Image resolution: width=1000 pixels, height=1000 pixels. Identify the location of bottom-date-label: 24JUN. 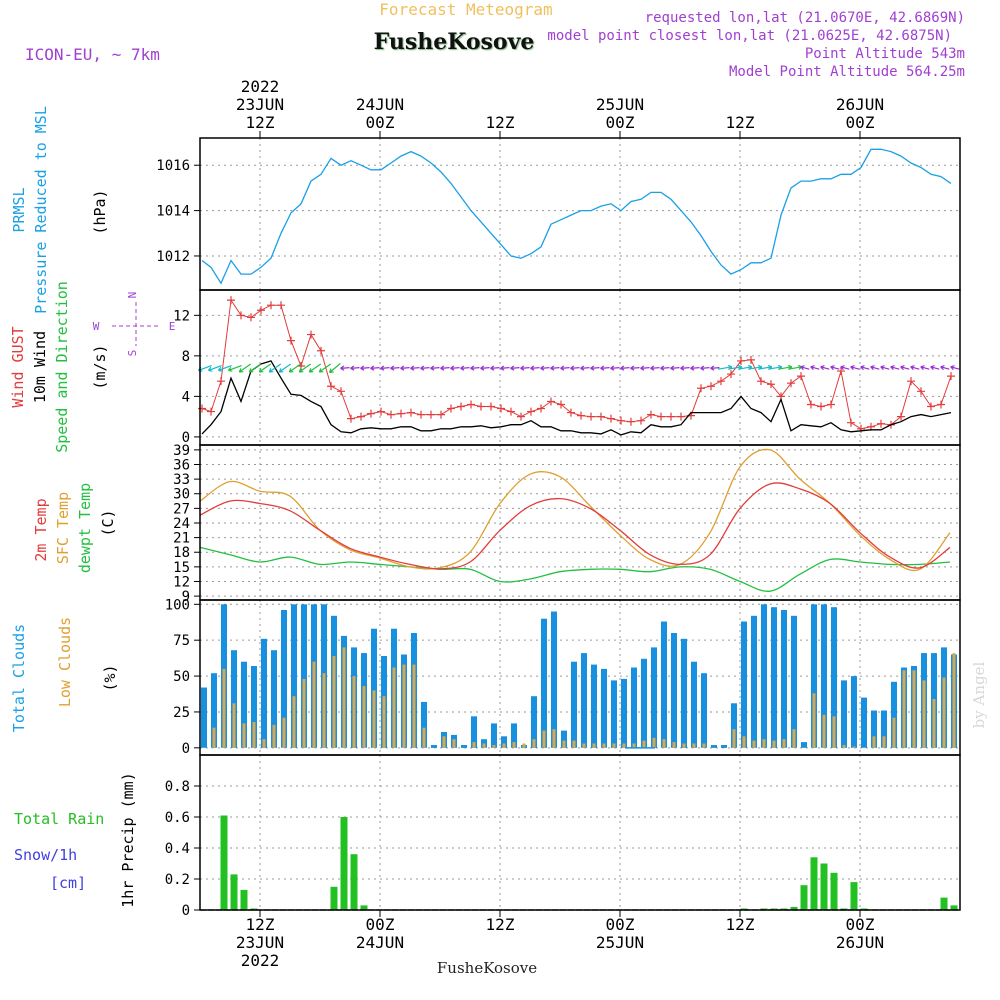
(380, 942).